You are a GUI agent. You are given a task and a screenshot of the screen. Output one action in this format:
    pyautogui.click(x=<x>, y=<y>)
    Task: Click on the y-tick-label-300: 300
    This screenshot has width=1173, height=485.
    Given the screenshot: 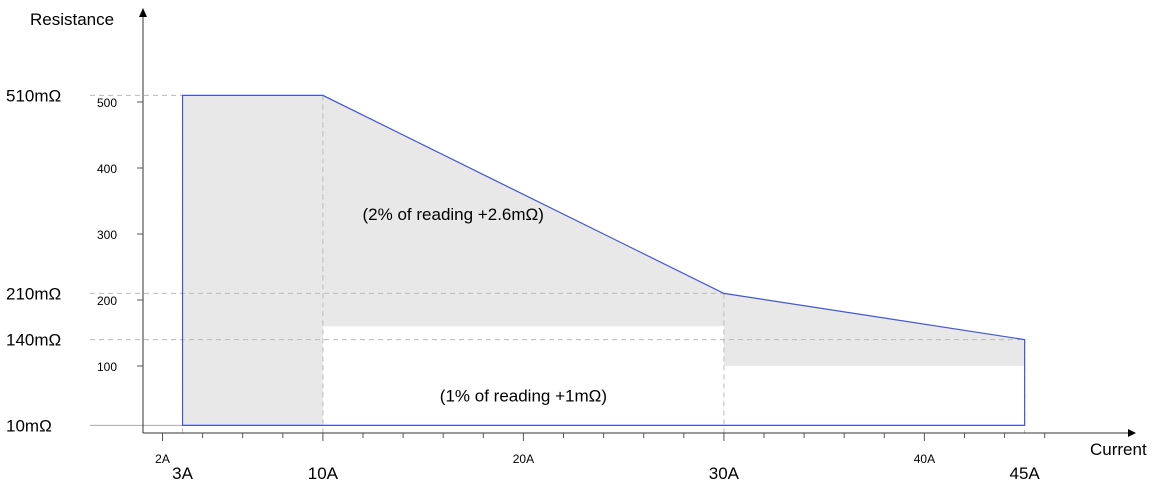 What is the action you would take?
    pyautogui.click(x=107, y=235)
    